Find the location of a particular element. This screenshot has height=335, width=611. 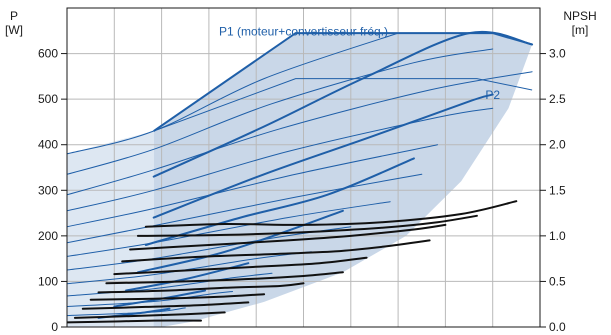

left-axis-tick-label: 0 is located at coordinates (54, 327).